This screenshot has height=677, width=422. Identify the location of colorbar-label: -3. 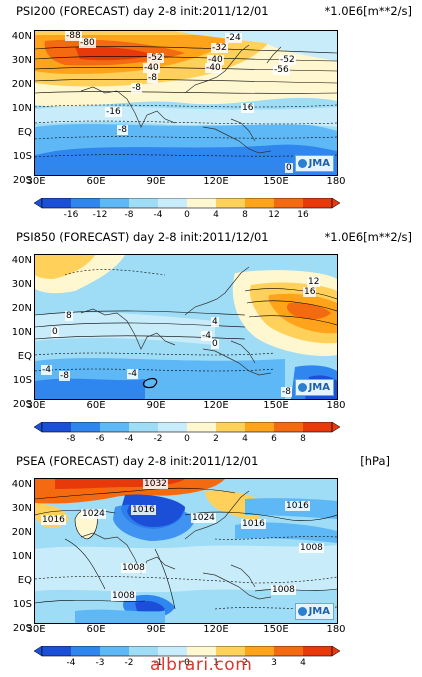
(100, 663).